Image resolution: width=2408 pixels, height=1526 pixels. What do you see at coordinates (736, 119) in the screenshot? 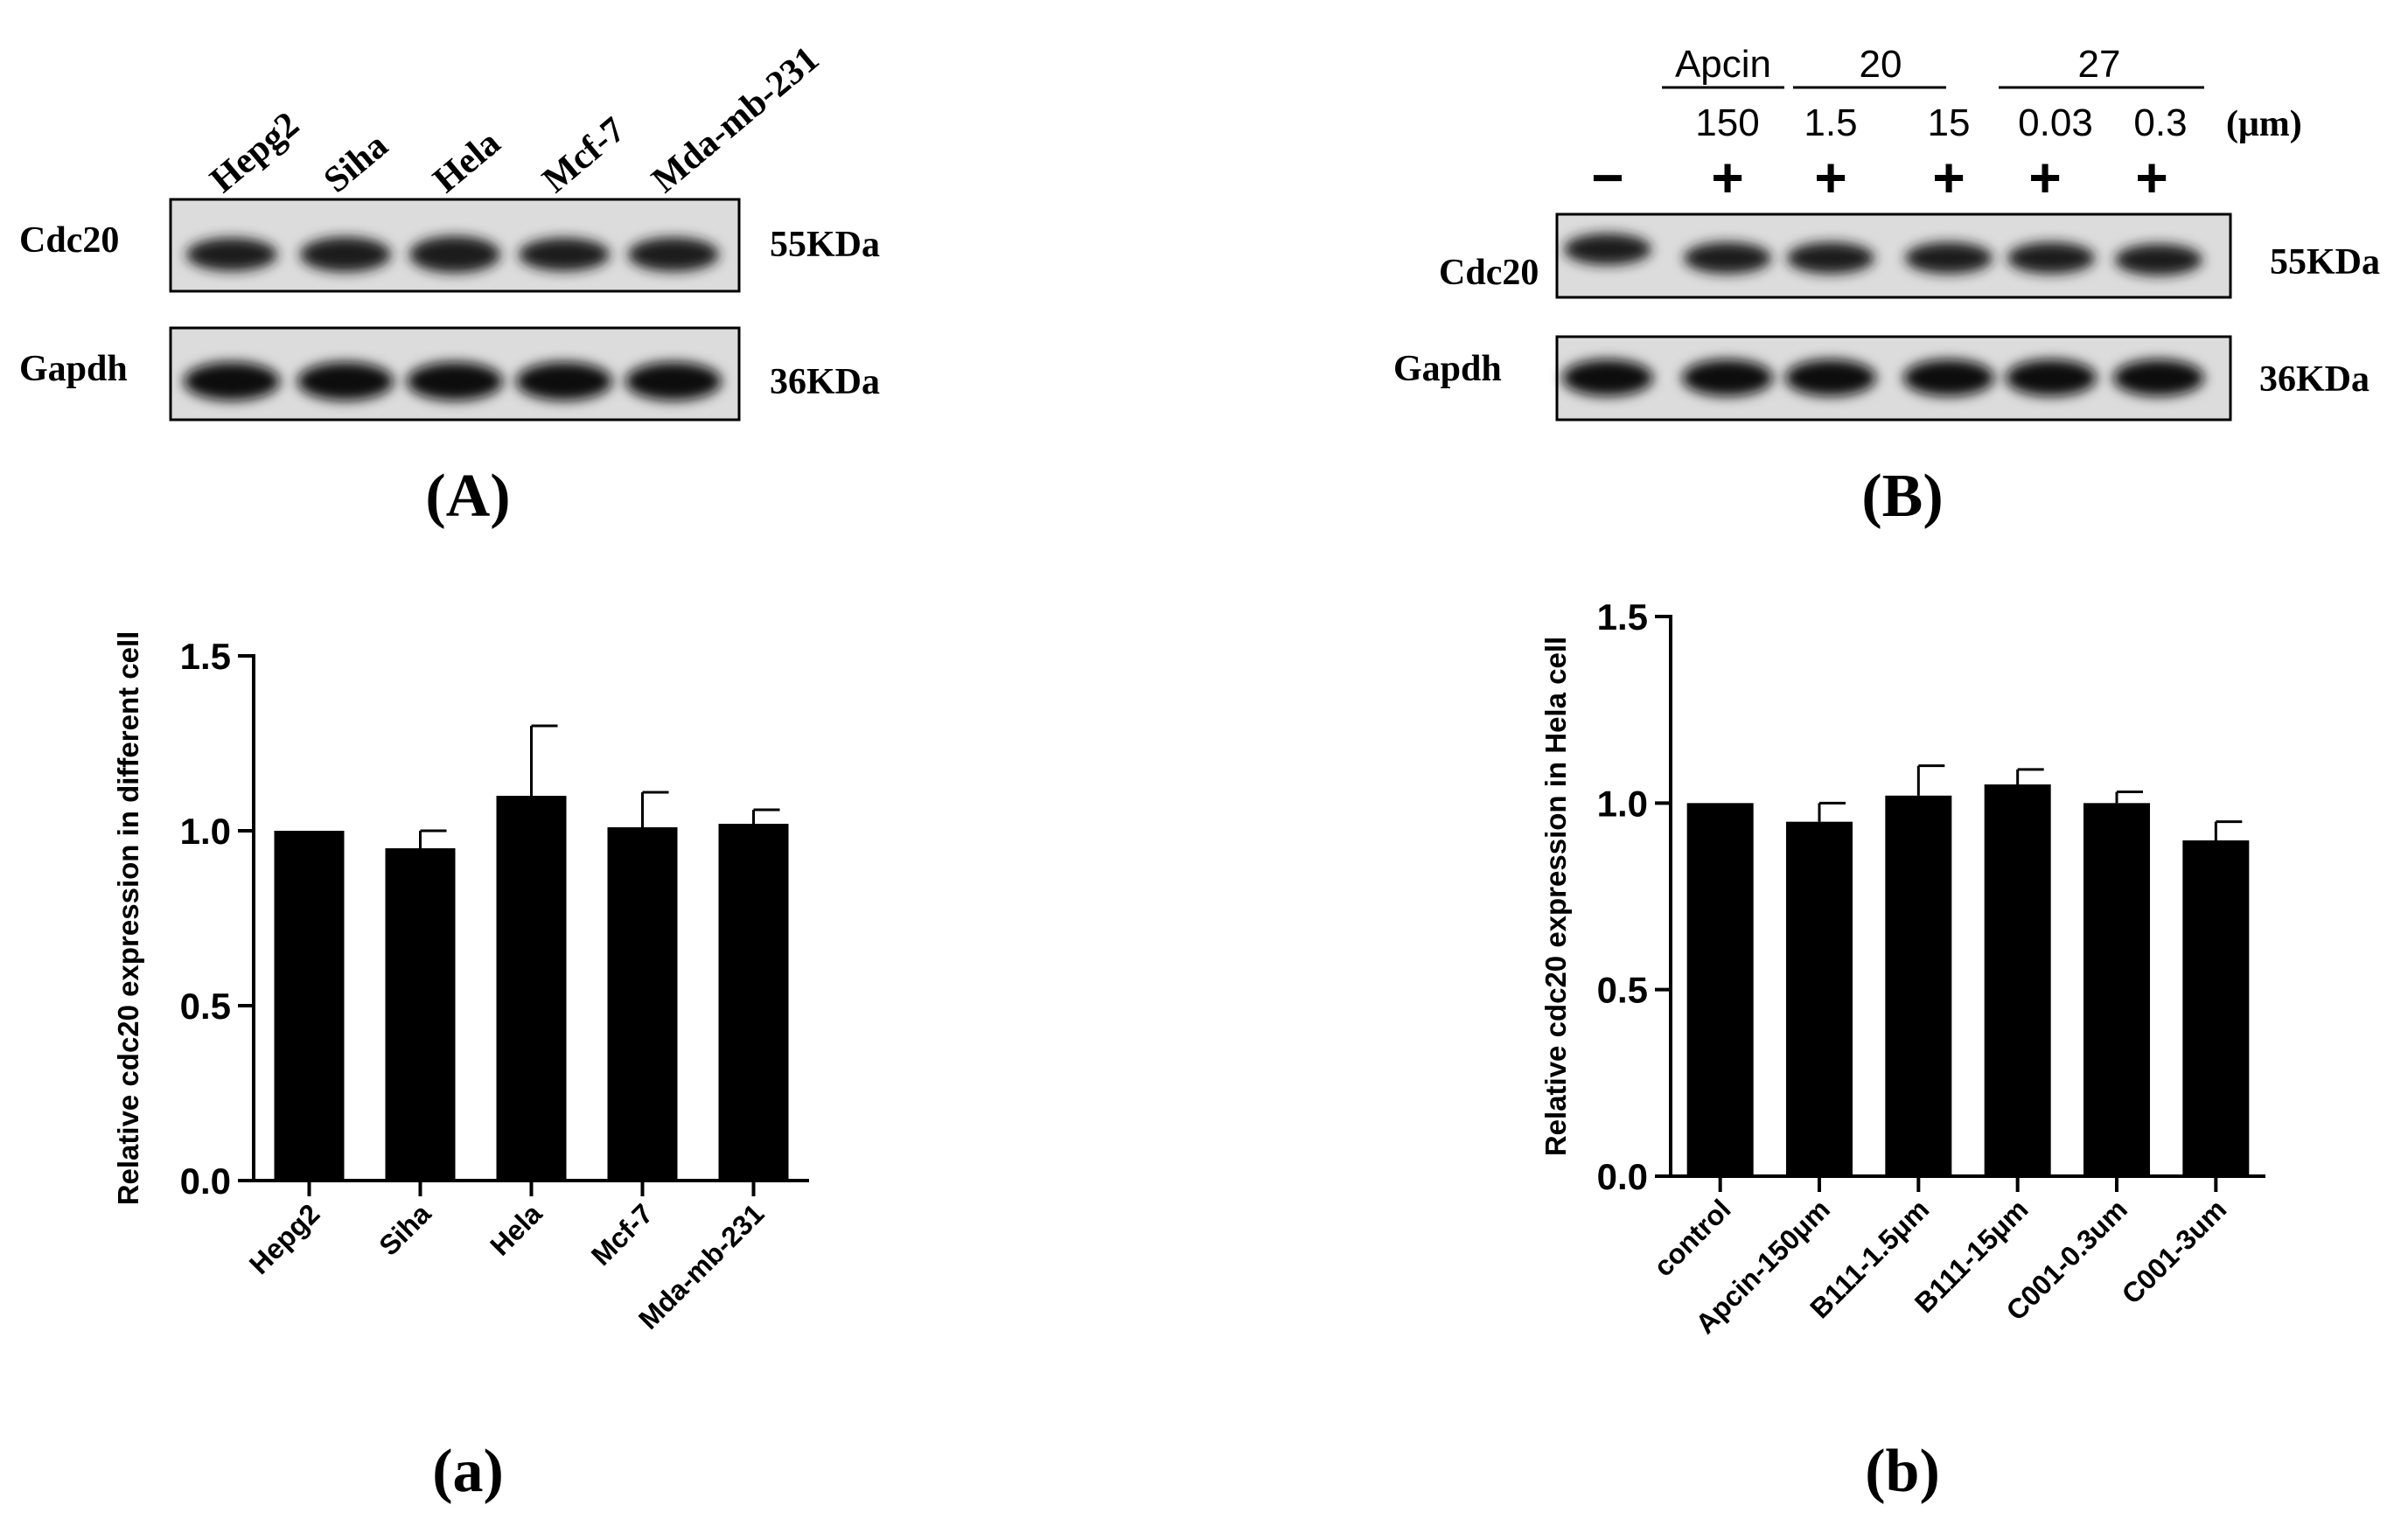
I see `lane-label-a: Mda-mb-231` at bounding box center [736, 119].